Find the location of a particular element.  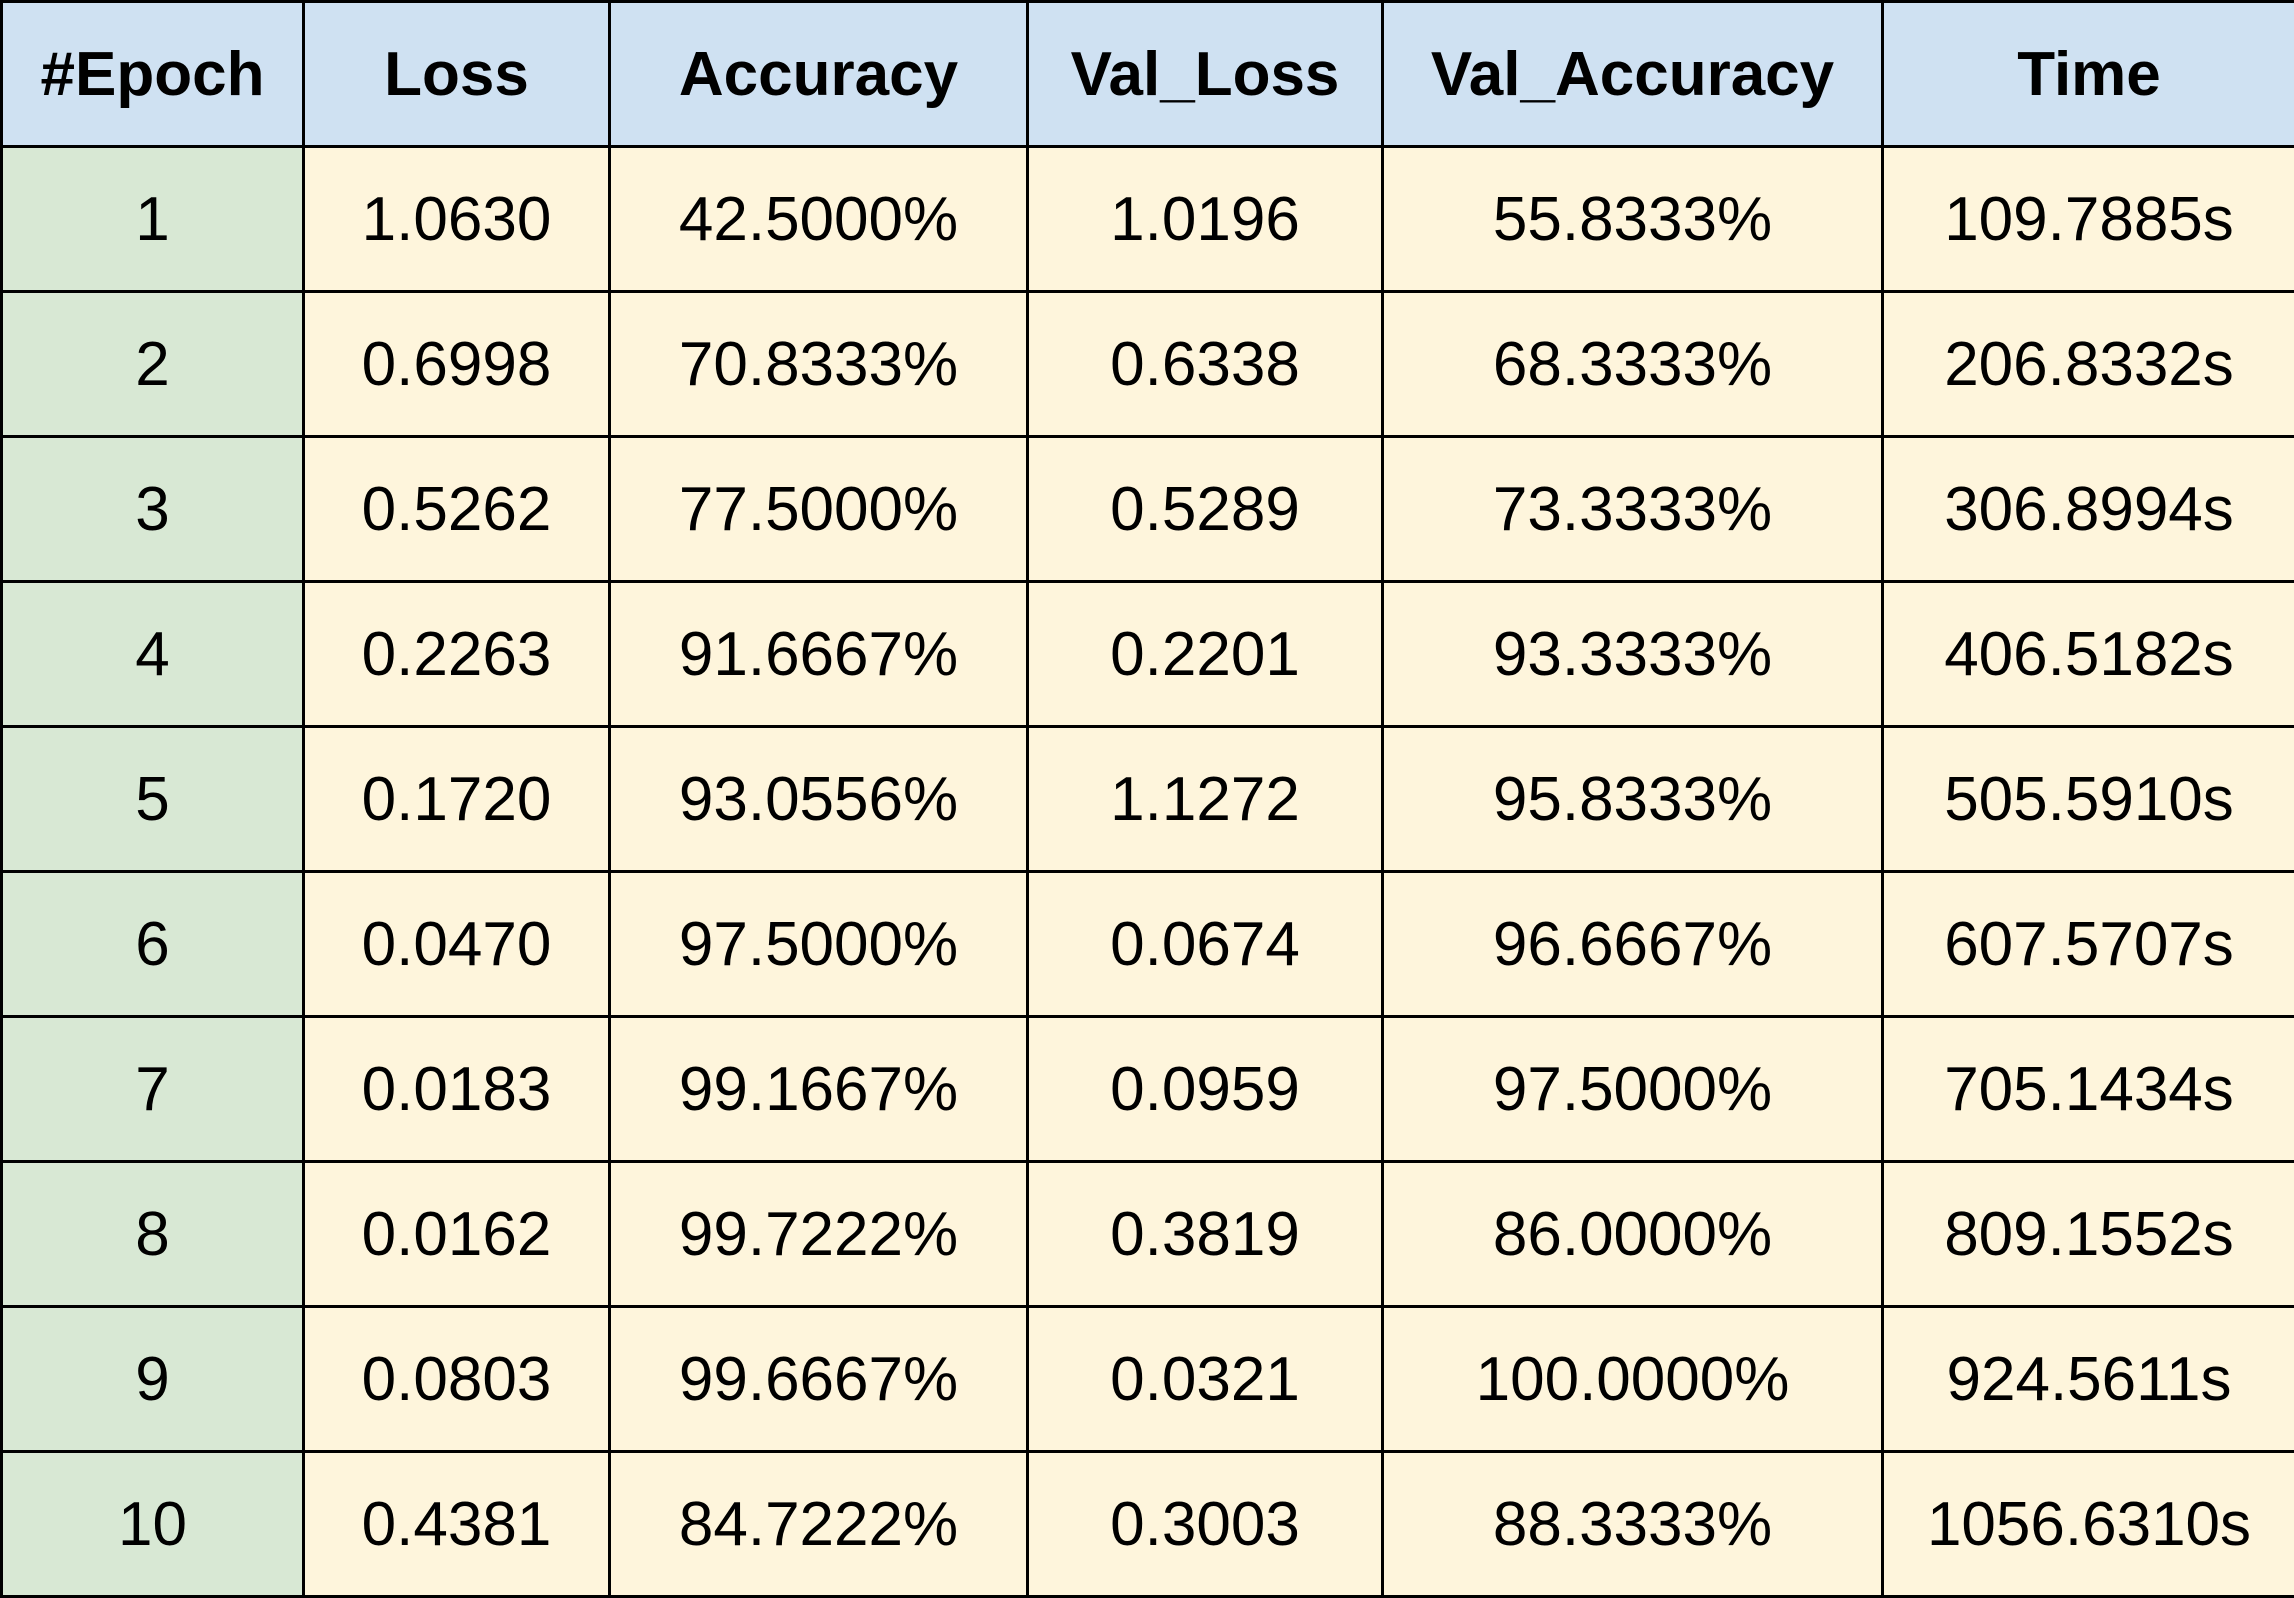

val-accuracy-cell: 88.3333% is located at coordinates (1633, 1524).